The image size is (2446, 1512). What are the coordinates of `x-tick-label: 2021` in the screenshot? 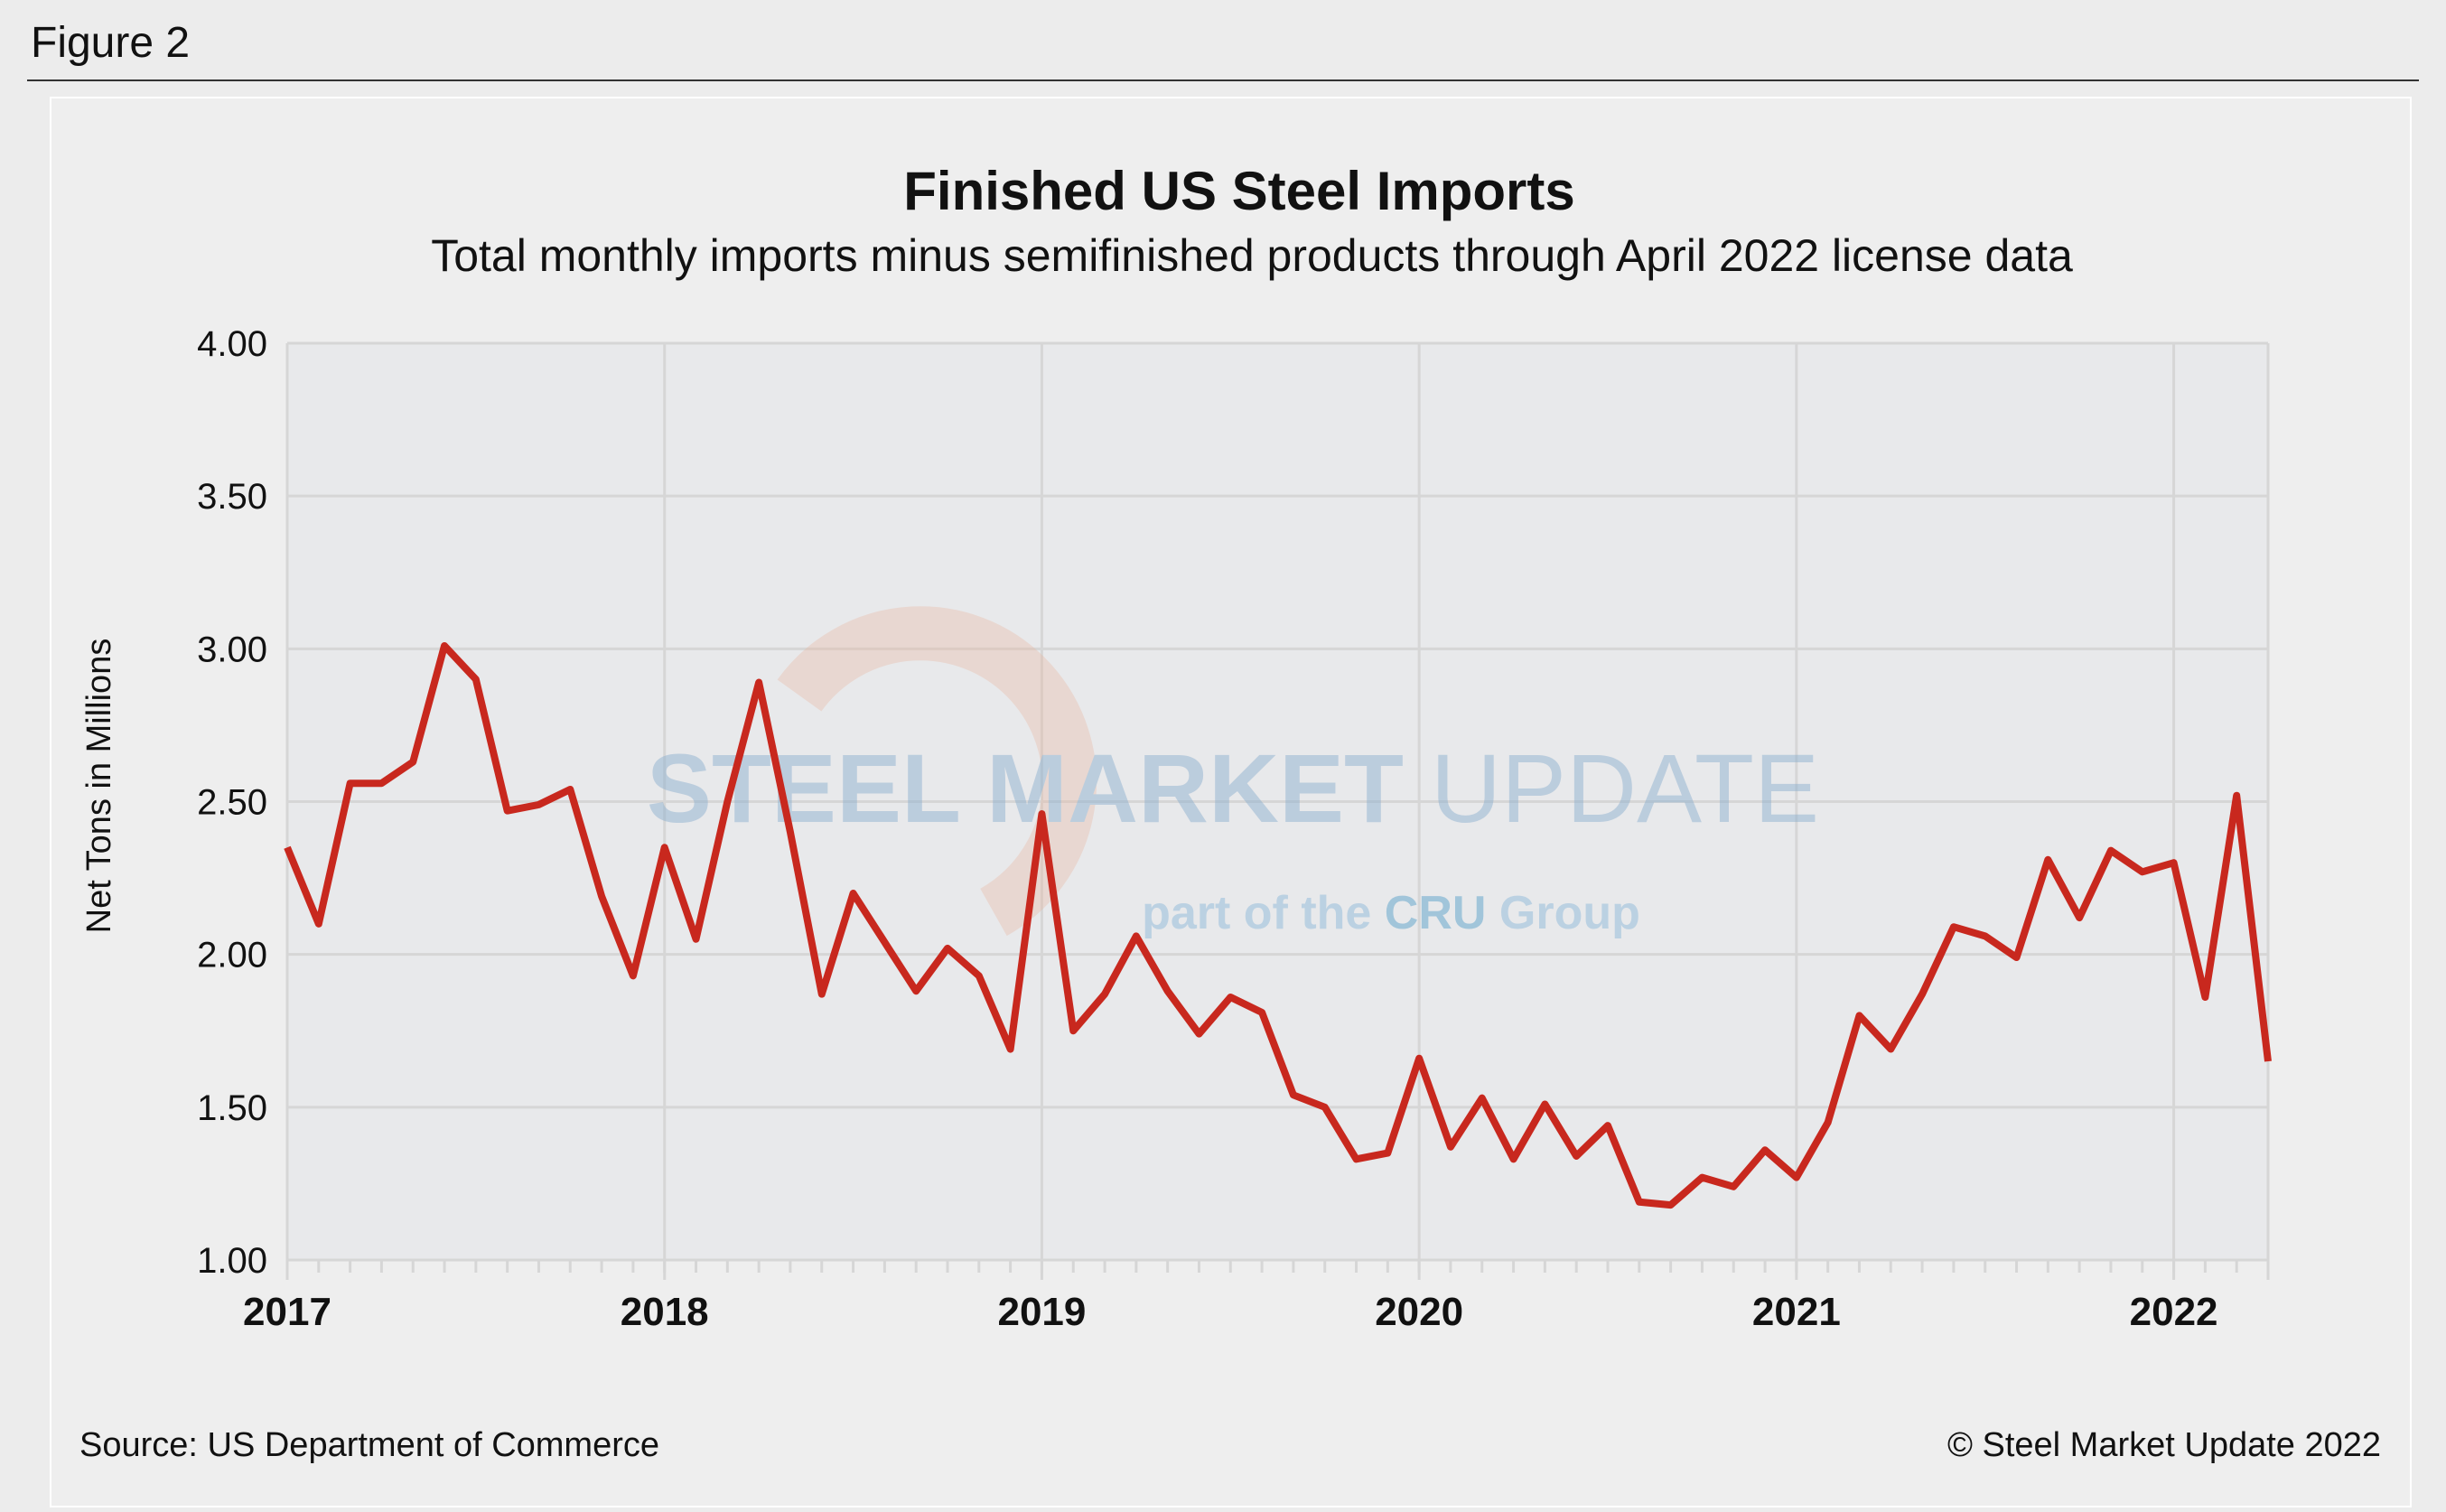 It's located at (1797, 1312).